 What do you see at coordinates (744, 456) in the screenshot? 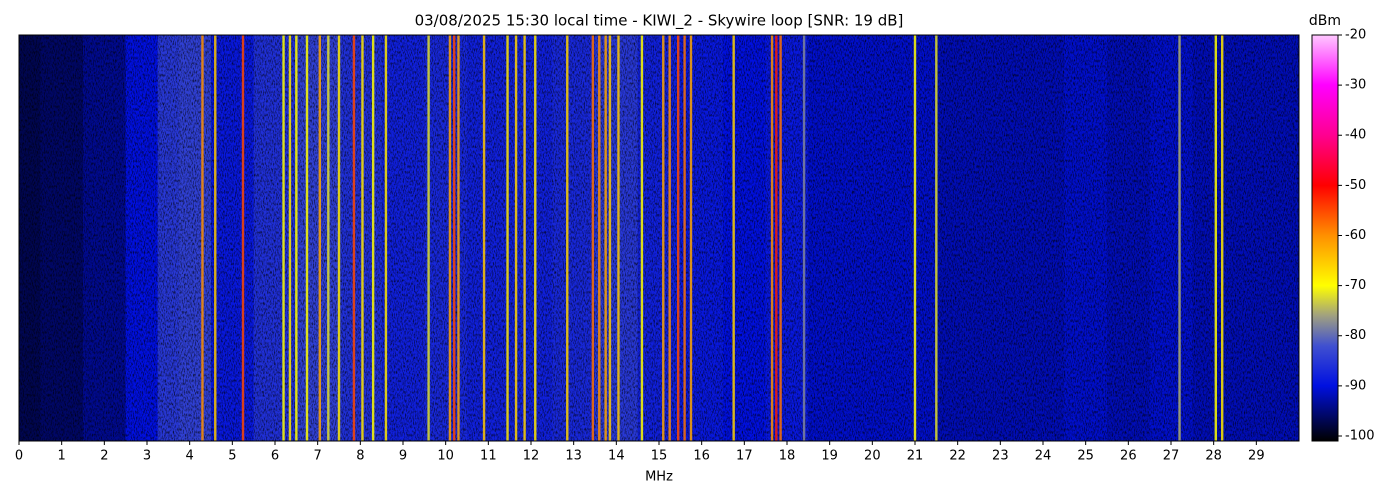
I see `x-tick-label: 17` at bounding box center [744, 456].